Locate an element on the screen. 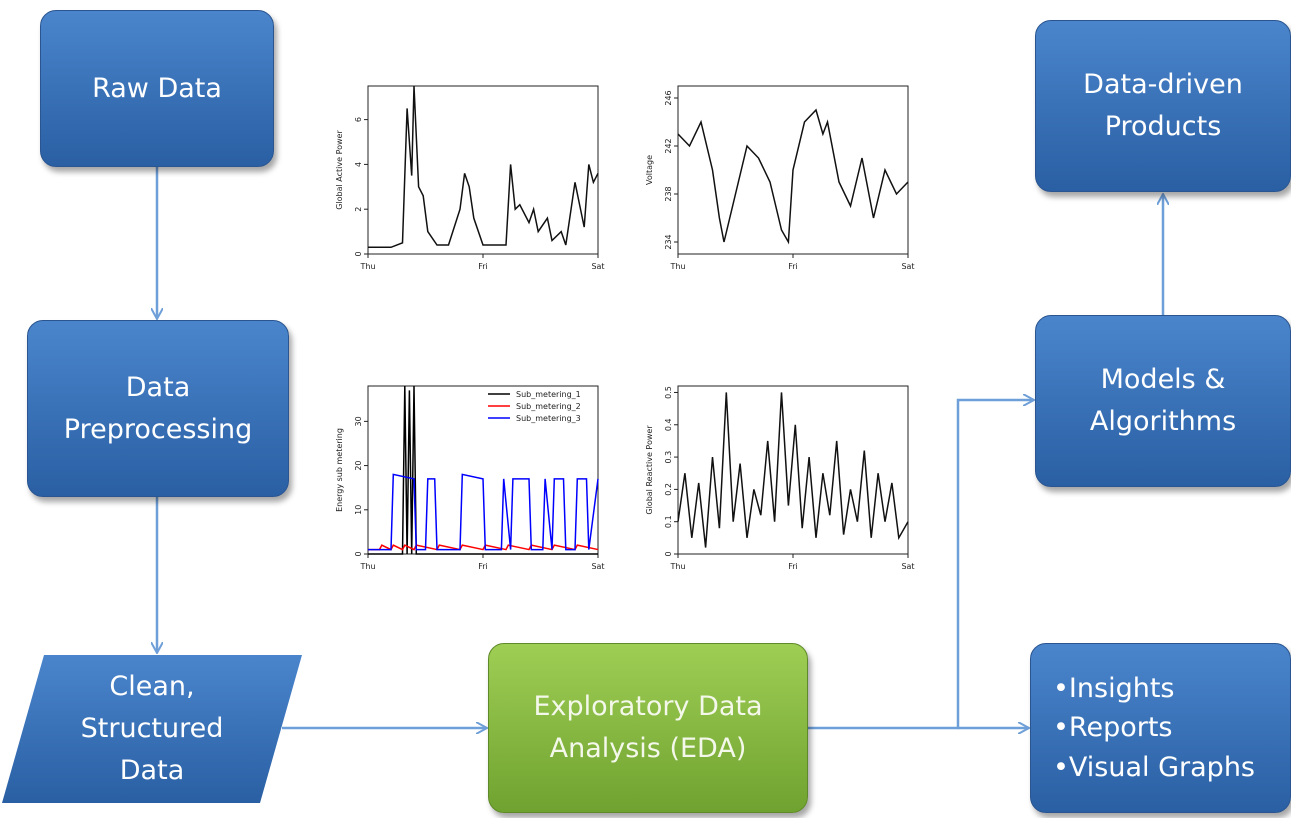  raw-data-box: Raw Data is located at coordinates (157, 88).